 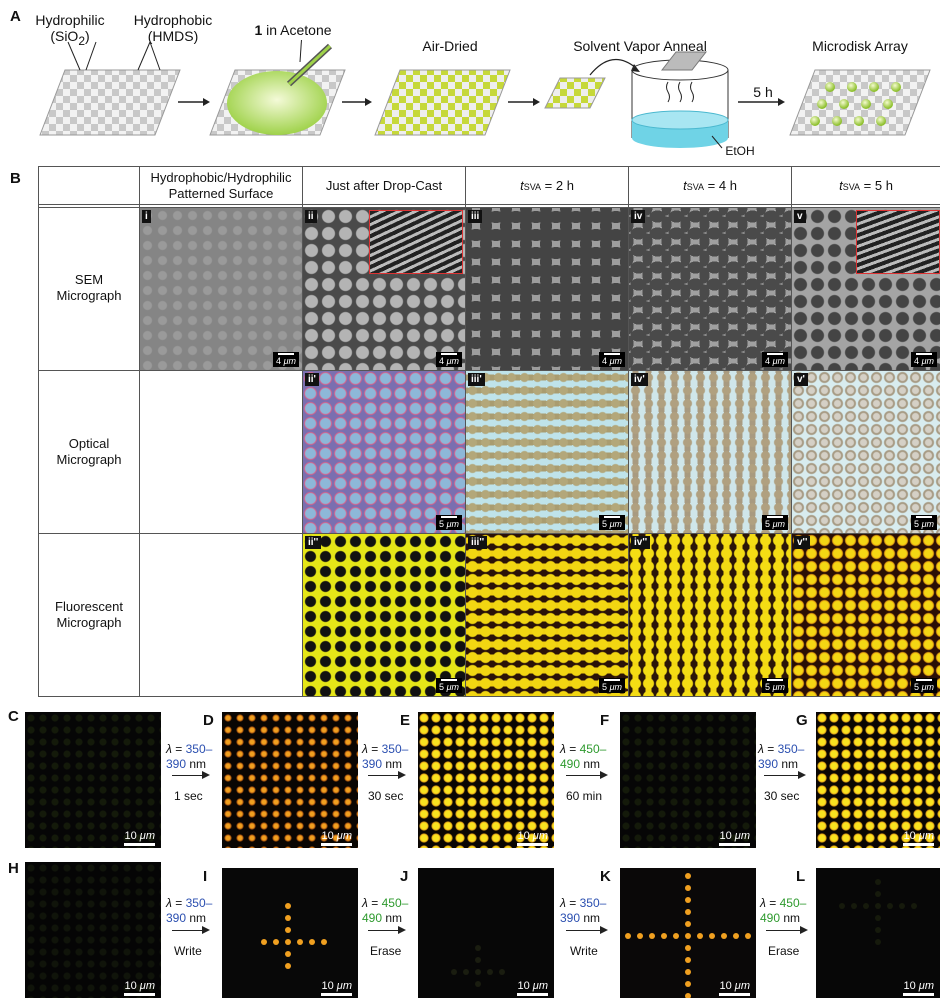 I want to click on arrow-label-ij: λ = 450– 490 nm, so click(x=385, y=911).